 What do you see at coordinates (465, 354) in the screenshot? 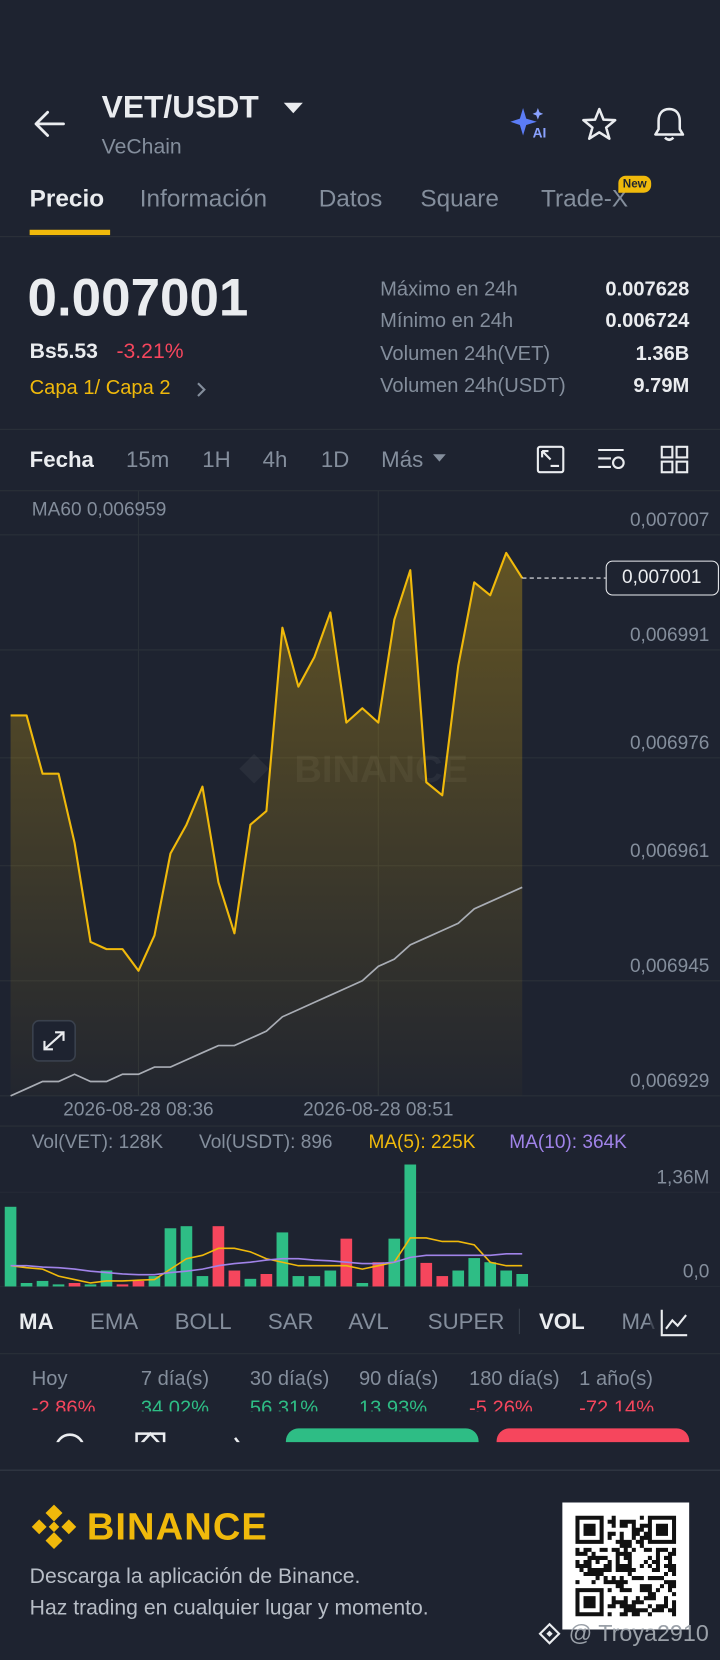
I see `stat-label: Volumen 24h(VET)` at bounding box center [465, 354].